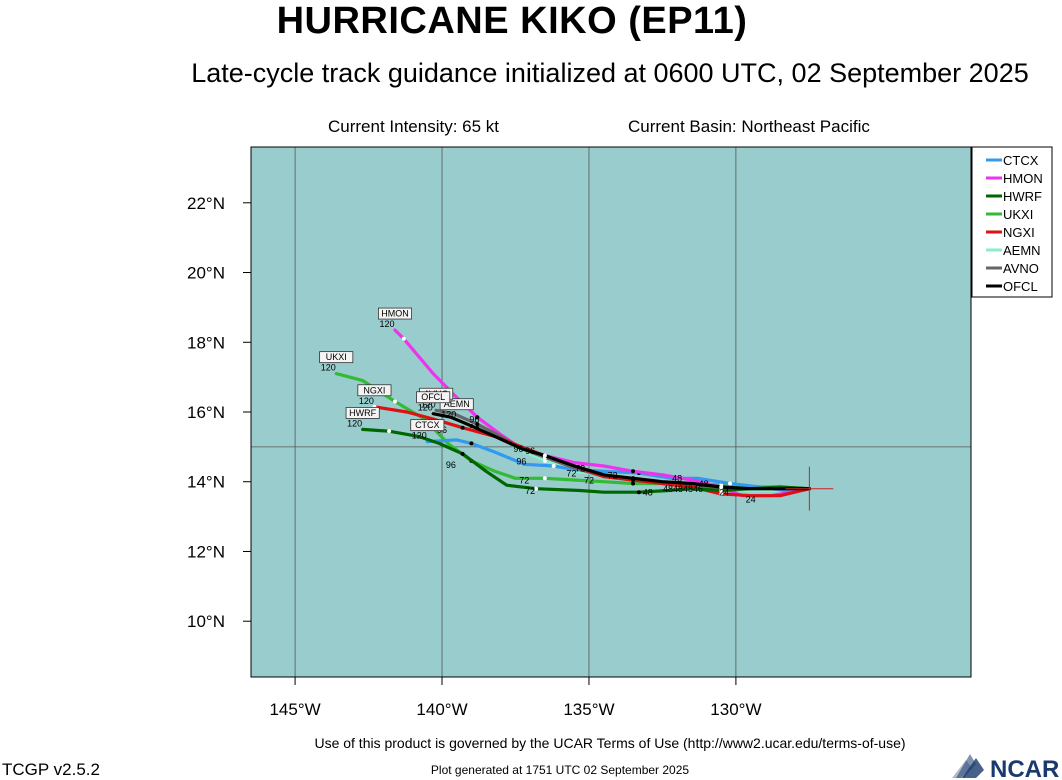 This screenshot has width=1062, height=780. What do you see at coordinates (362, 413) in the screenshot?
I see `svg-text: HWRF` at bounding box center [362, 413].